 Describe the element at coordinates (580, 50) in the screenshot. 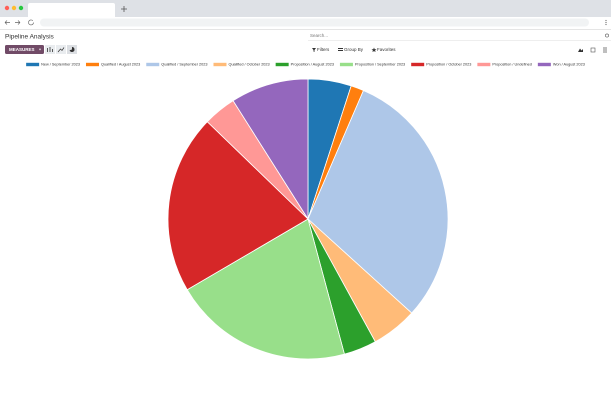

I see `graph-view-switch` at that location.